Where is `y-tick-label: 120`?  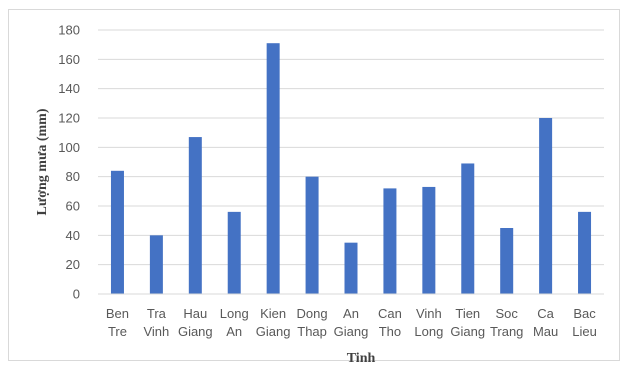
y-tick-label: 120 is located at coordinates (69, 118).